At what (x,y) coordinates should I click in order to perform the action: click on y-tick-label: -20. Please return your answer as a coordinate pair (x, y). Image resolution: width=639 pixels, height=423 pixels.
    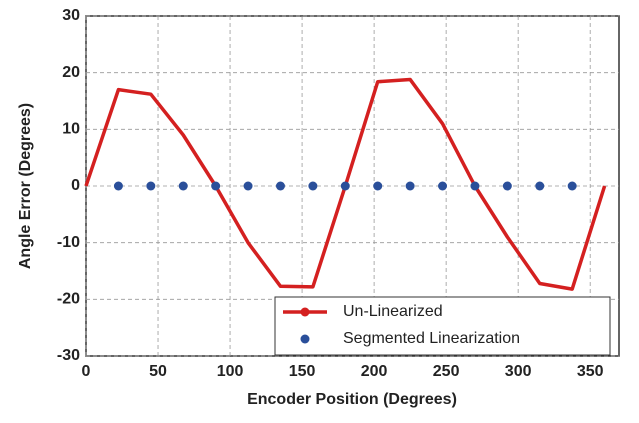
    Looking at the image, I should click on (68, 299).